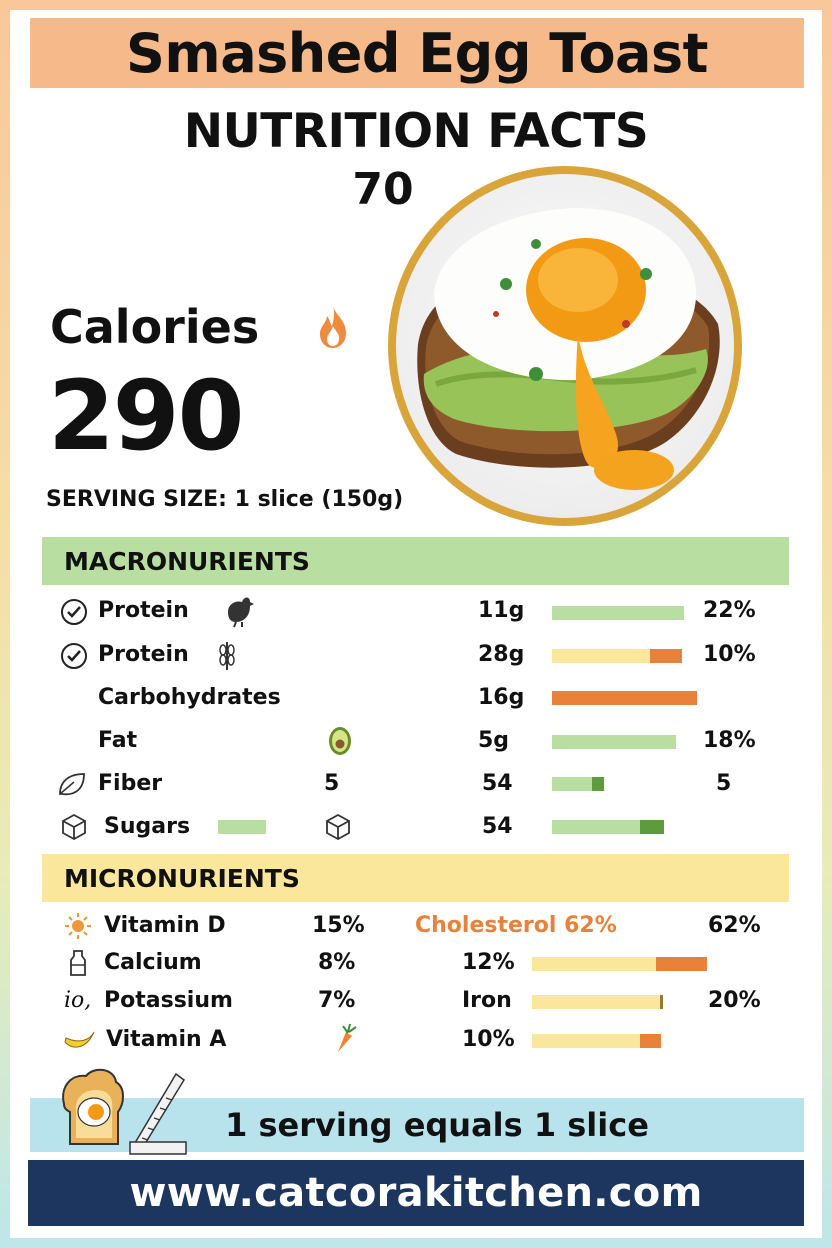 Image resolution: width=832 pixels, height=1248 pixels. Describe the element at coordinates (666, 656) in the screenshot. I see `macro-bar-protein-2-end` at that location.